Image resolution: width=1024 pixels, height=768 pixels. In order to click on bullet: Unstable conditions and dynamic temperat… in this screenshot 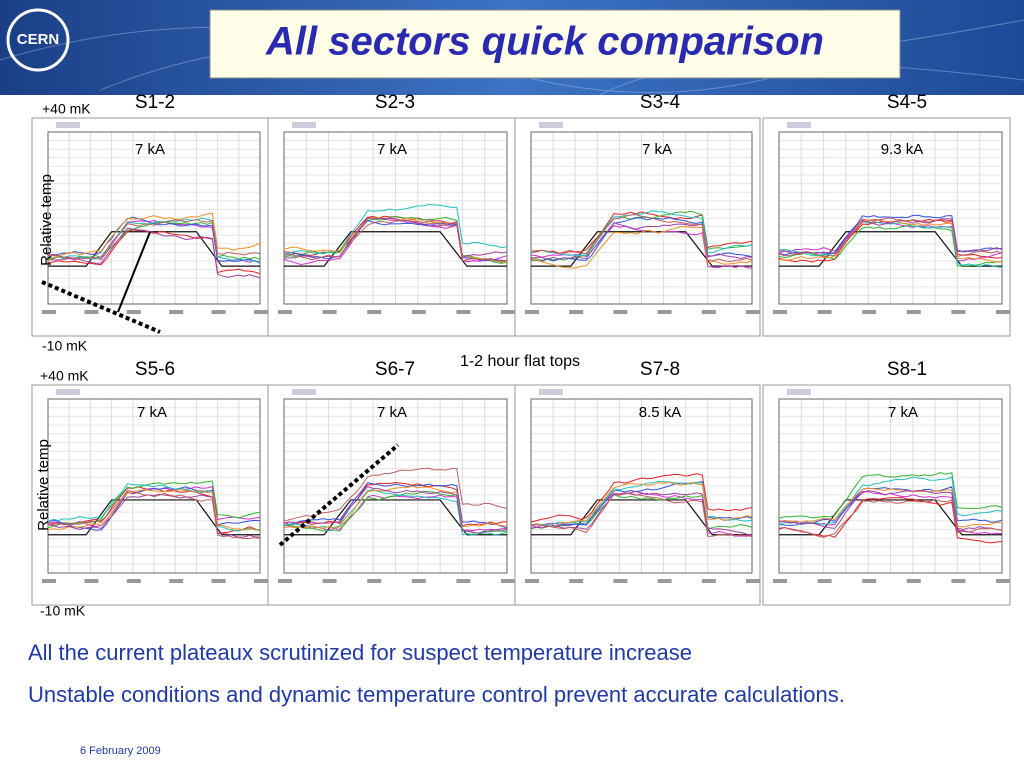, I will do `click(436, 694)`.